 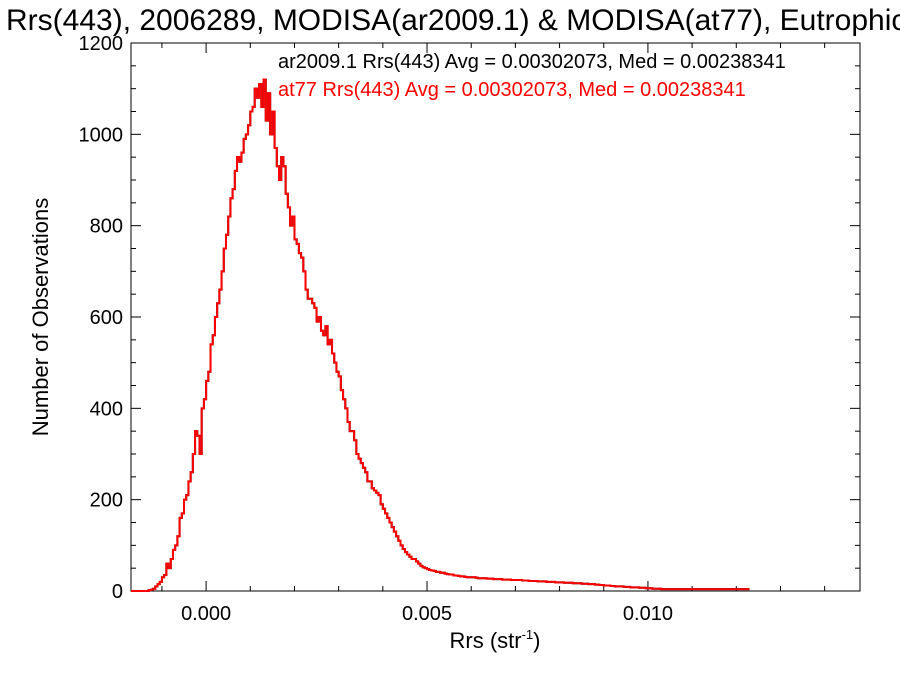 I want to click on y-tick-label: 800, so click(x=106, y=227).